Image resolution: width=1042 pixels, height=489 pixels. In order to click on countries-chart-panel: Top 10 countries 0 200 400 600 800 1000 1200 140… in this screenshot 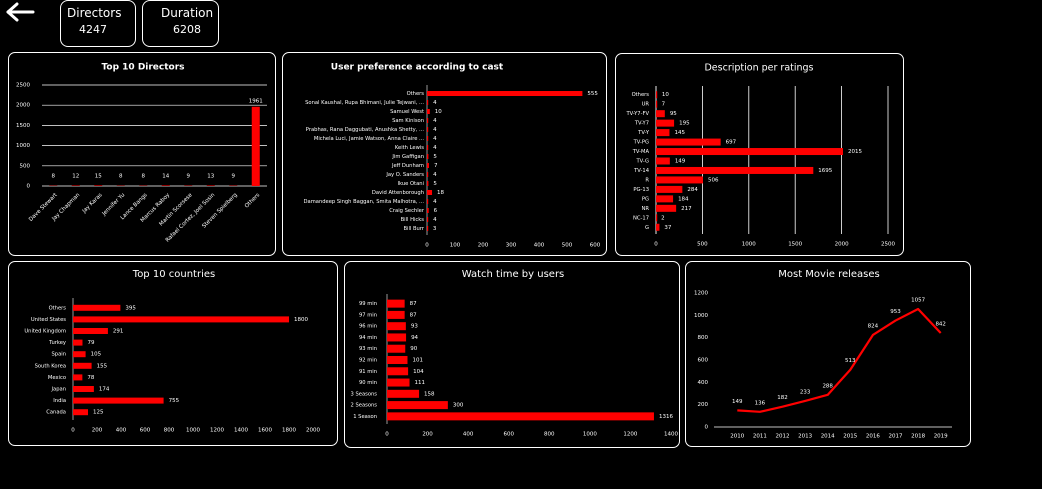, I will do `click(173, 353)`.